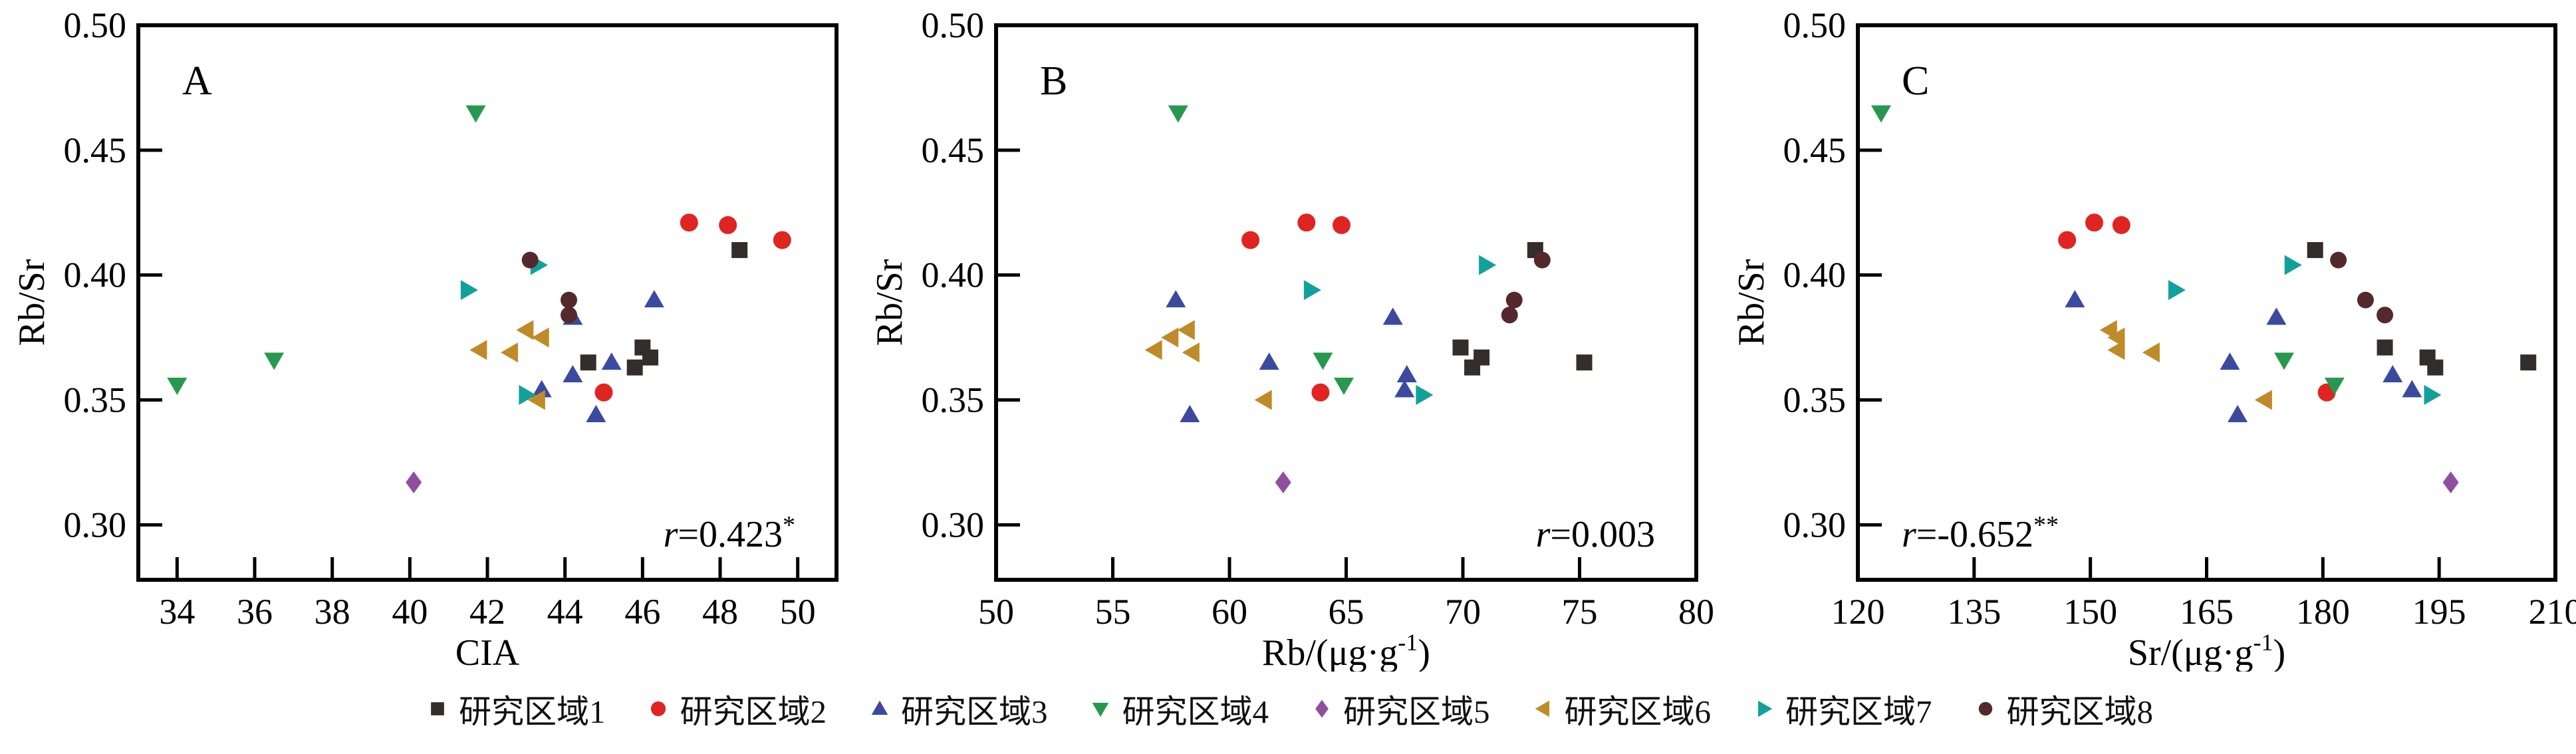  What do you see at coordinates (2323, 612) in the screenshot?
I see `x-axis-tick-label: 180` at bounding box center [2323, 612].